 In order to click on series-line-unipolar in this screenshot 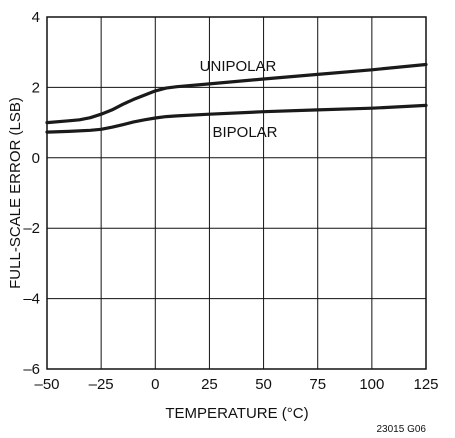, I will do `click(236, 93)`.